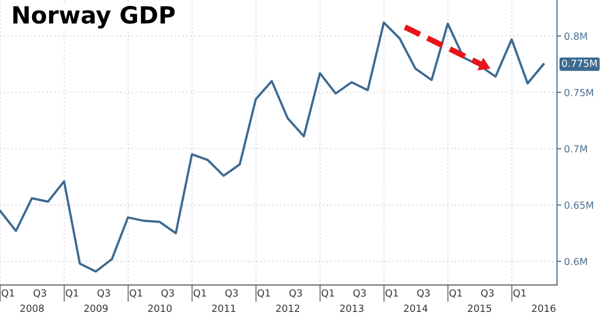 Image resolution: width=600 pixels, height=315 pixels. What do you see at coordinates (352, 308) in the screenshot?
I see `x2-tick-label: 2013` at bounding box center [352, 308].